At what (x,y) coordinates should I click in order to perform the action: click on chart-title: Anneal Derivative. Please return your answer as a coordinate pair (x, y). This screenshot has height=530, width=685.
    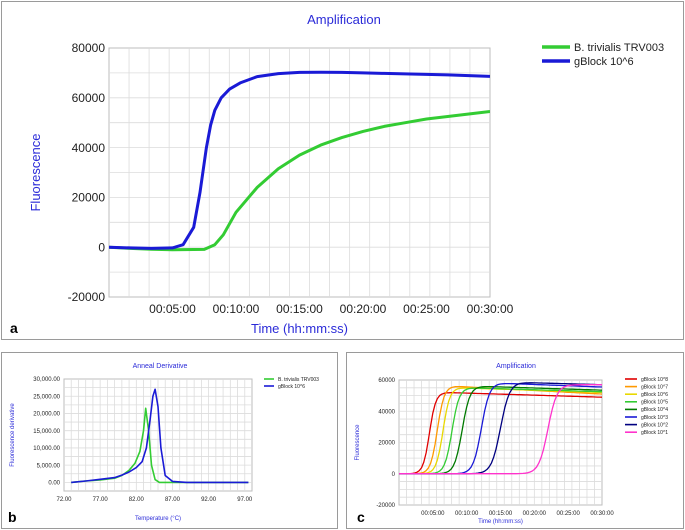
    Looking at the image, I should click on (160, 366).